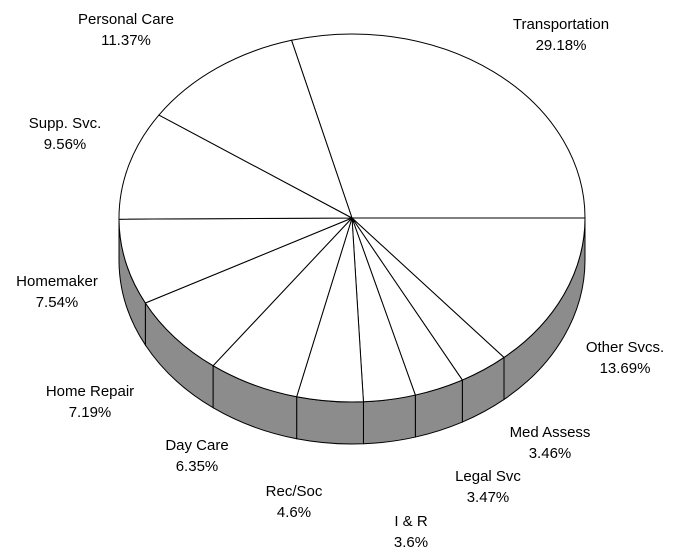  What do you see at coordinates (550, 453) in the screenshot?
I see `slice-value: 3.46%` at bounding box center [550, 453].